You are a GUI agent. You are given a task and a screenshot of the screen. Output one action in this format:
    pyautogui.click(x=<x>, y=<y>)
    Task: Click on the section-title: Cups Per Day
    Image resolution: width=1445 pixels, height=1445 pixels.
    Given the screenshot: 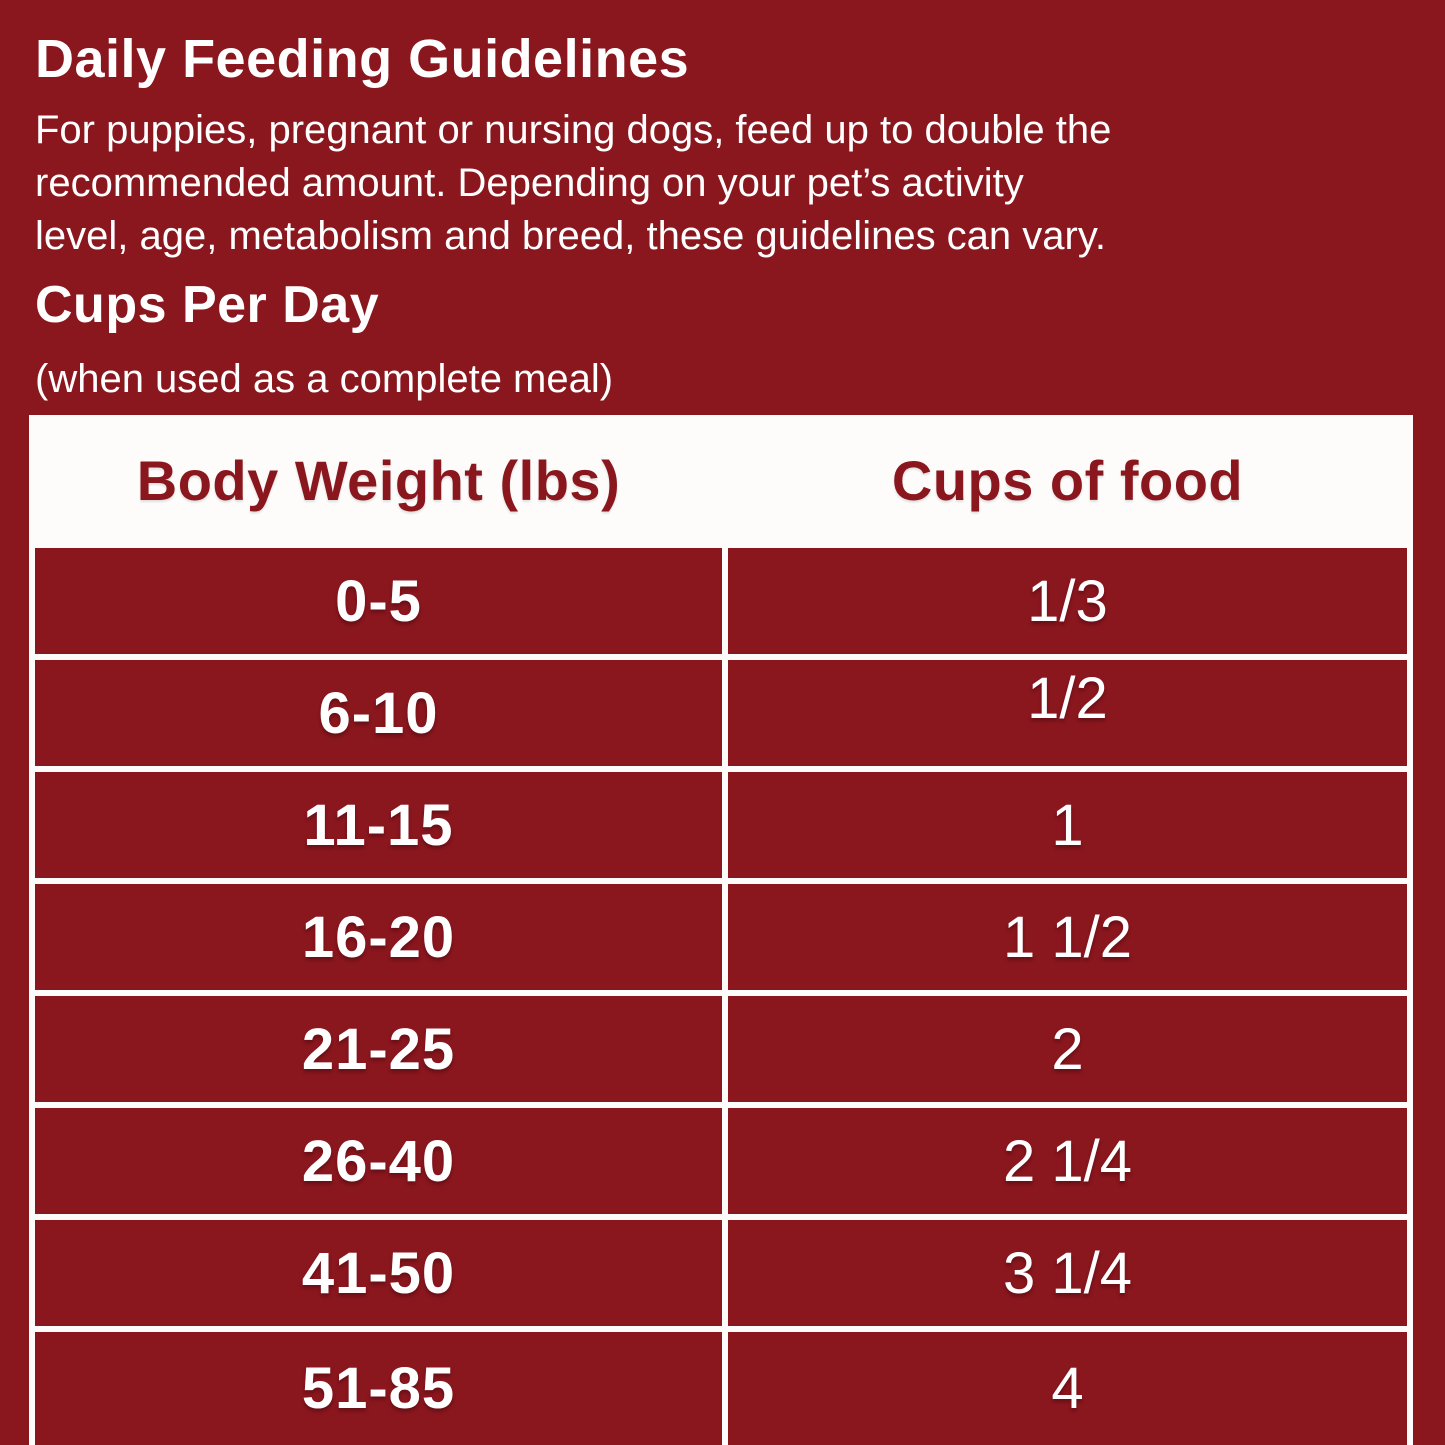 What is the action you would take?
    pyautogui.click(x=207, y=305)
    